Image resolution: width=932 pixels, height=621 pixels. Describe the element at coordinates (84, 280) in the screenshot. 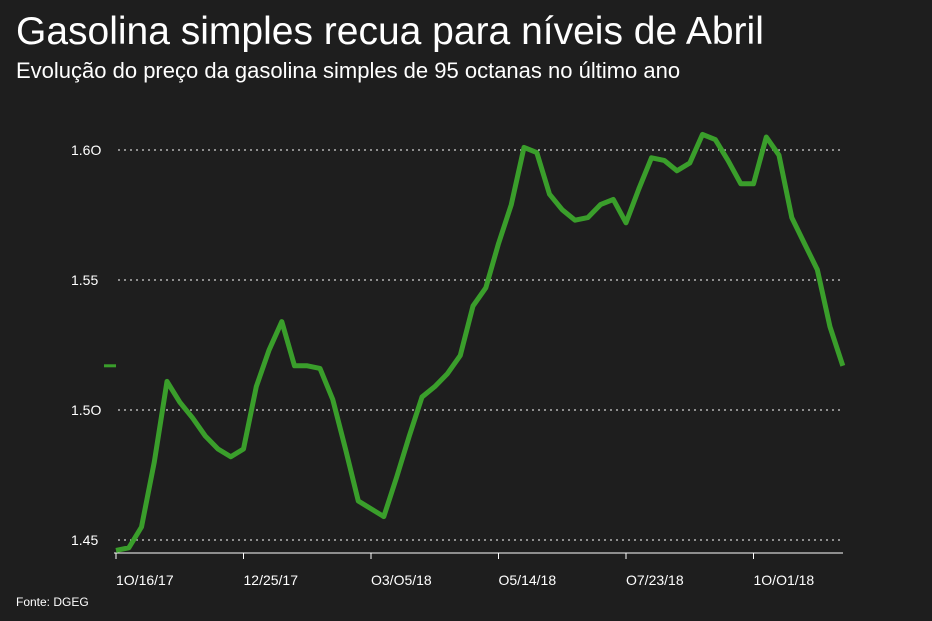

I see `y-tick-label: 1.55` at that location.